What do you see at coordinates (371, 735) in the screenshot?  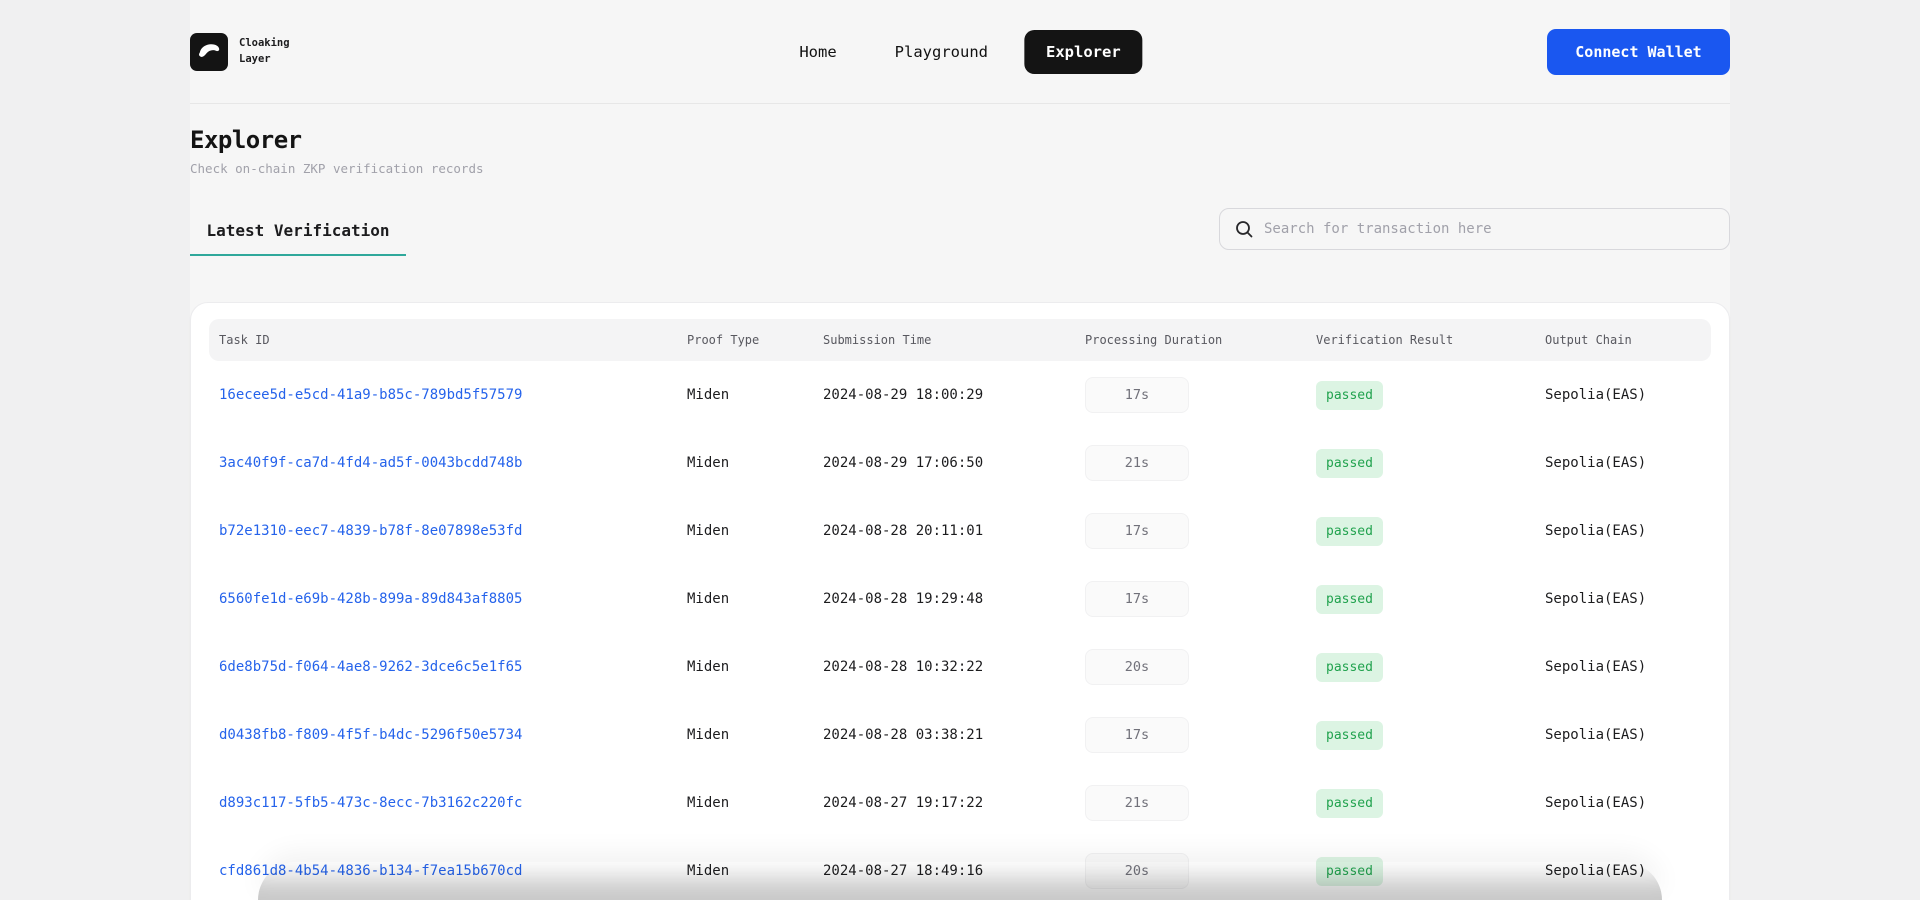 I see `task-id-link: d0438fb8-f809-4f5f-b4dc-5296f50e5734` at bounding box center [371, 735].